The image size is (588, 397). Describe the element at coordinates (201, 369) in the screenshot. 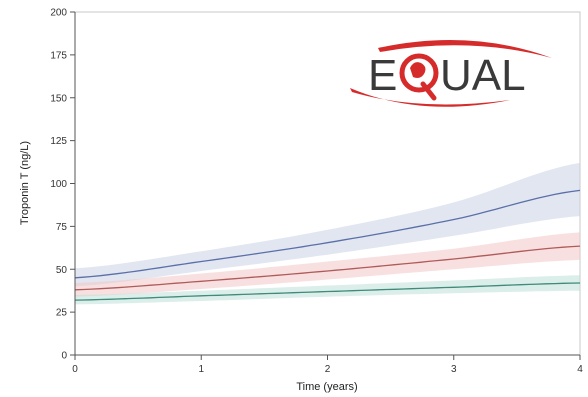

I see `x-tick-label-1: 1` at that location.